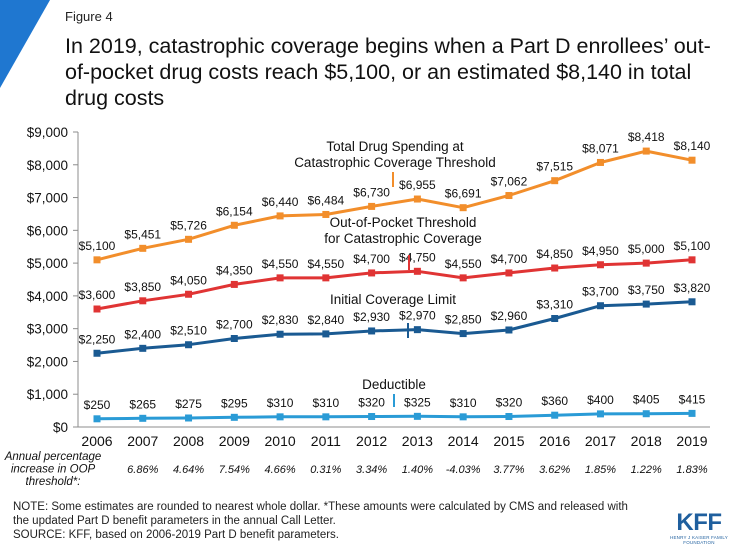  Describe the element at coordinates (326, 441) in the screenshot. I see `x-tick-label: 2011` at that location.